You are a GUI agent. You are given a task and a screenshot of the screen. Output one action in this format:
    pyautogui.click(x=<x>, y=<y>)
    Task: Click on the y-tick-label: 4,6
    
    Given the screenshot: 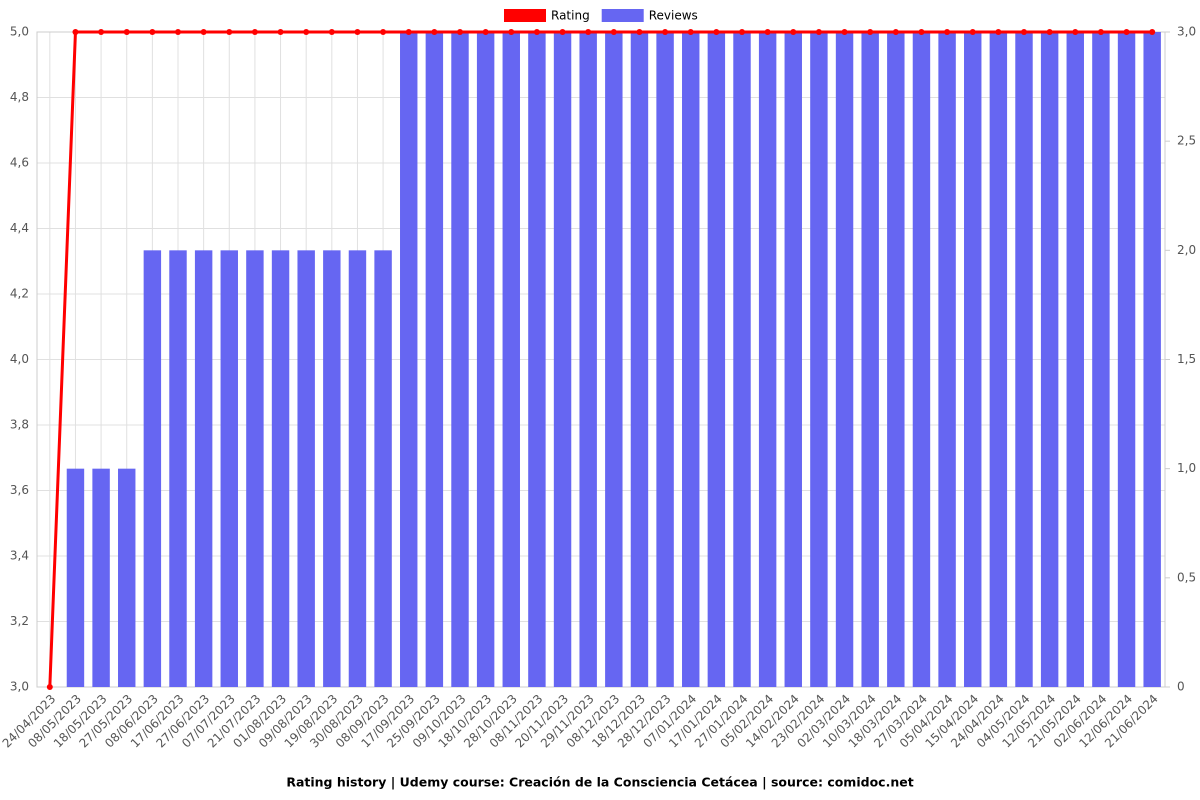 What is the action you would take?
    pyautogui.click(x=19, y=163)
    